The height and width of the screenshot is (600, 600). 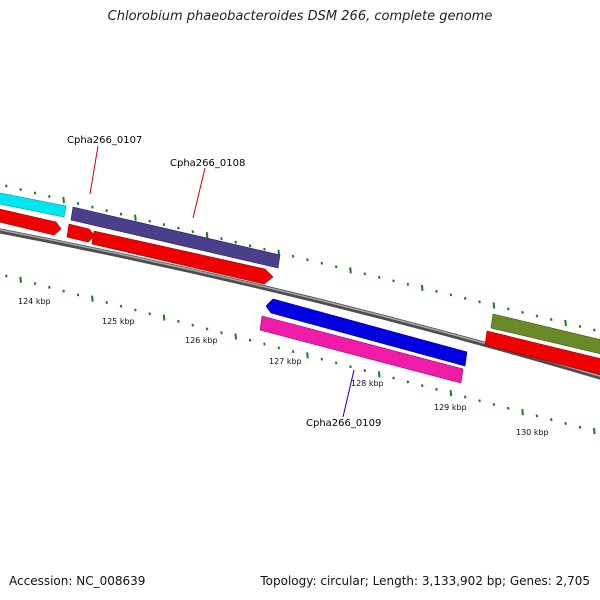 I want to click on tick-label: 128 kbp, so click(x=367, y=383).